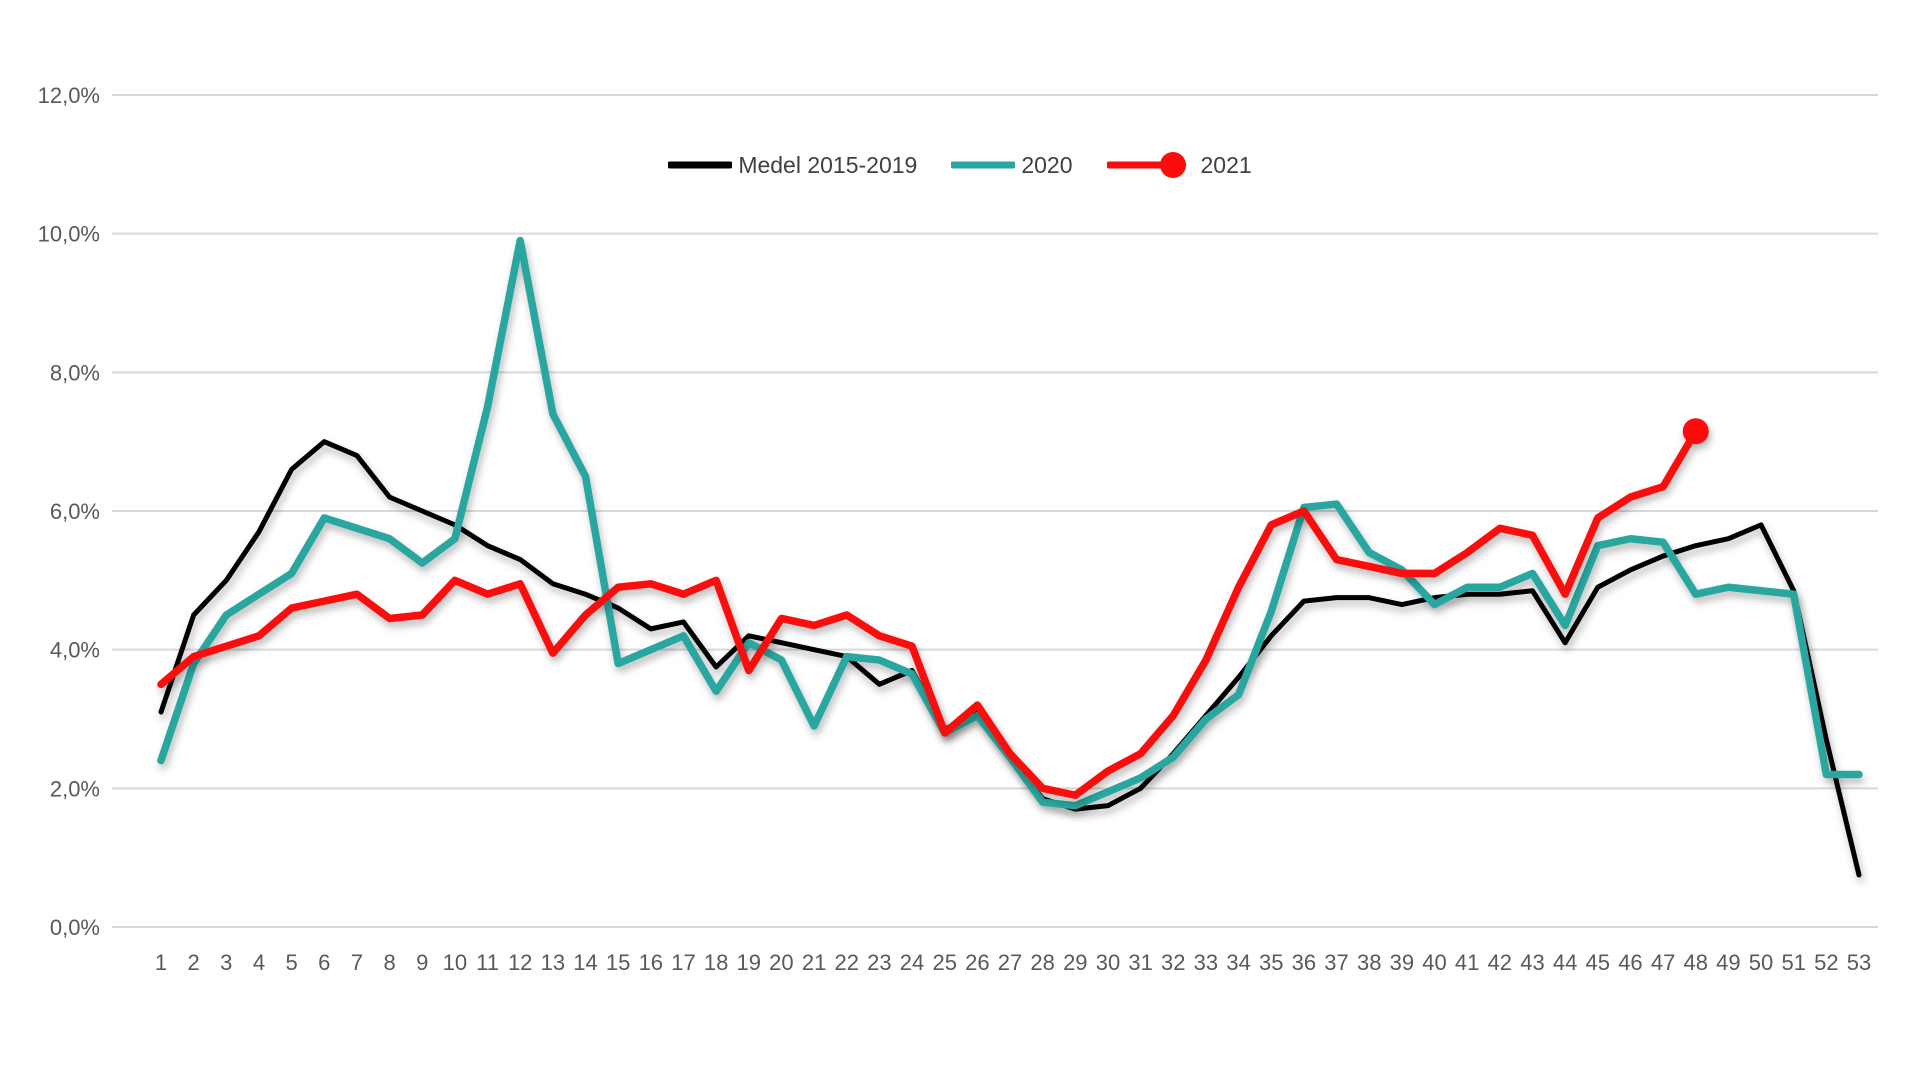 The image size is (1920, 1080). Describe the element at coordinates (357, 962) in the screenshot. I see `x-axis-tick-label: 7` at that location.